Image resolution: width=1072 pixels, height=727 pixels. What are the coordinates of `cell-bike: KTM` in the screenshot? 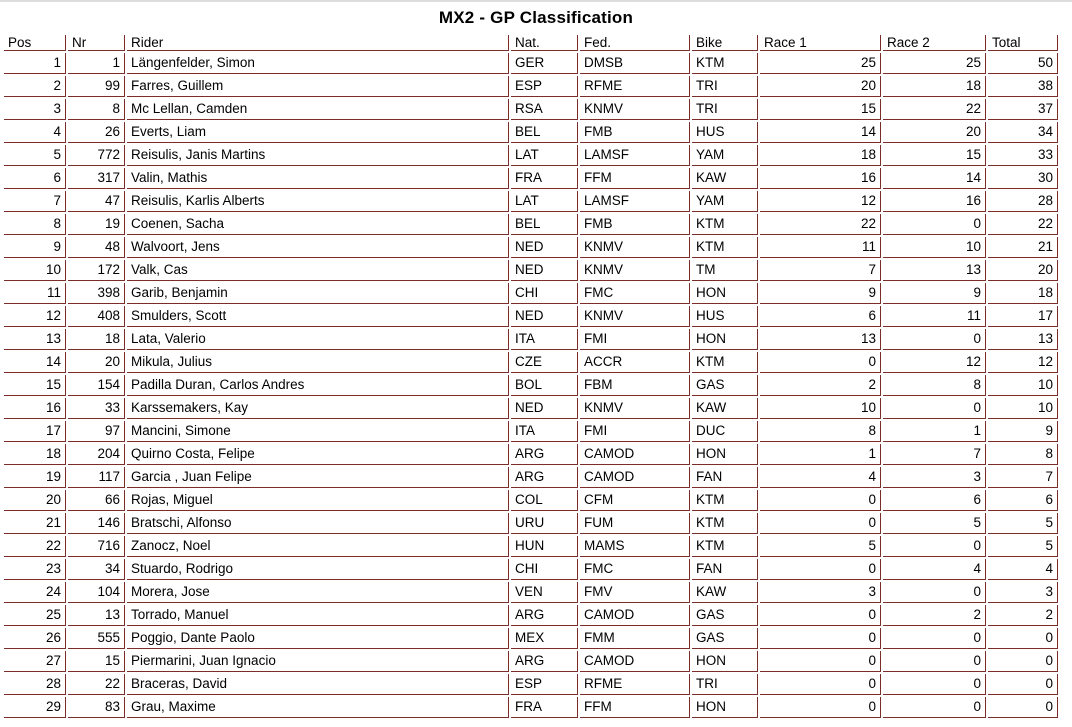 It's located at (725, 63).